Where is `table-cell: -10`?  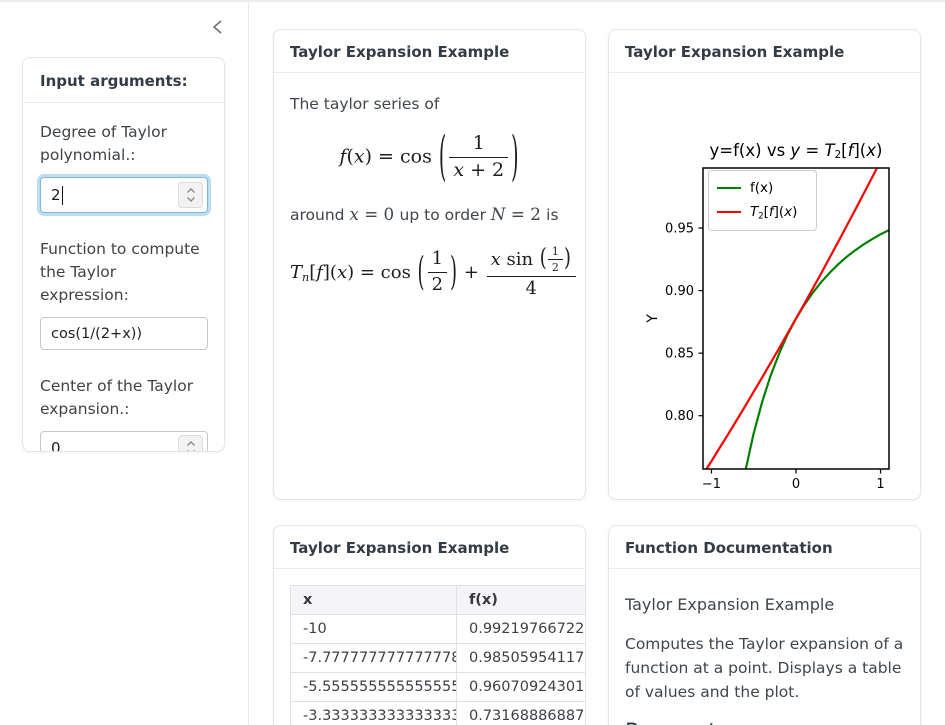
table-cell: -10 is located at coordinates (373, 629).